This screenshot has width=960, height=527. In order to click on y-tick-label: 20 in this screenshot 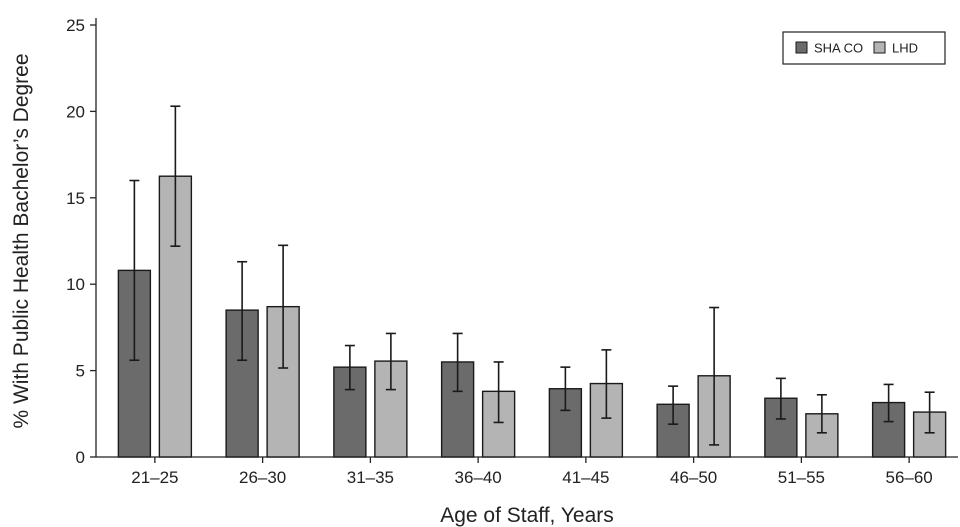, I will do `click(75, 111)`.